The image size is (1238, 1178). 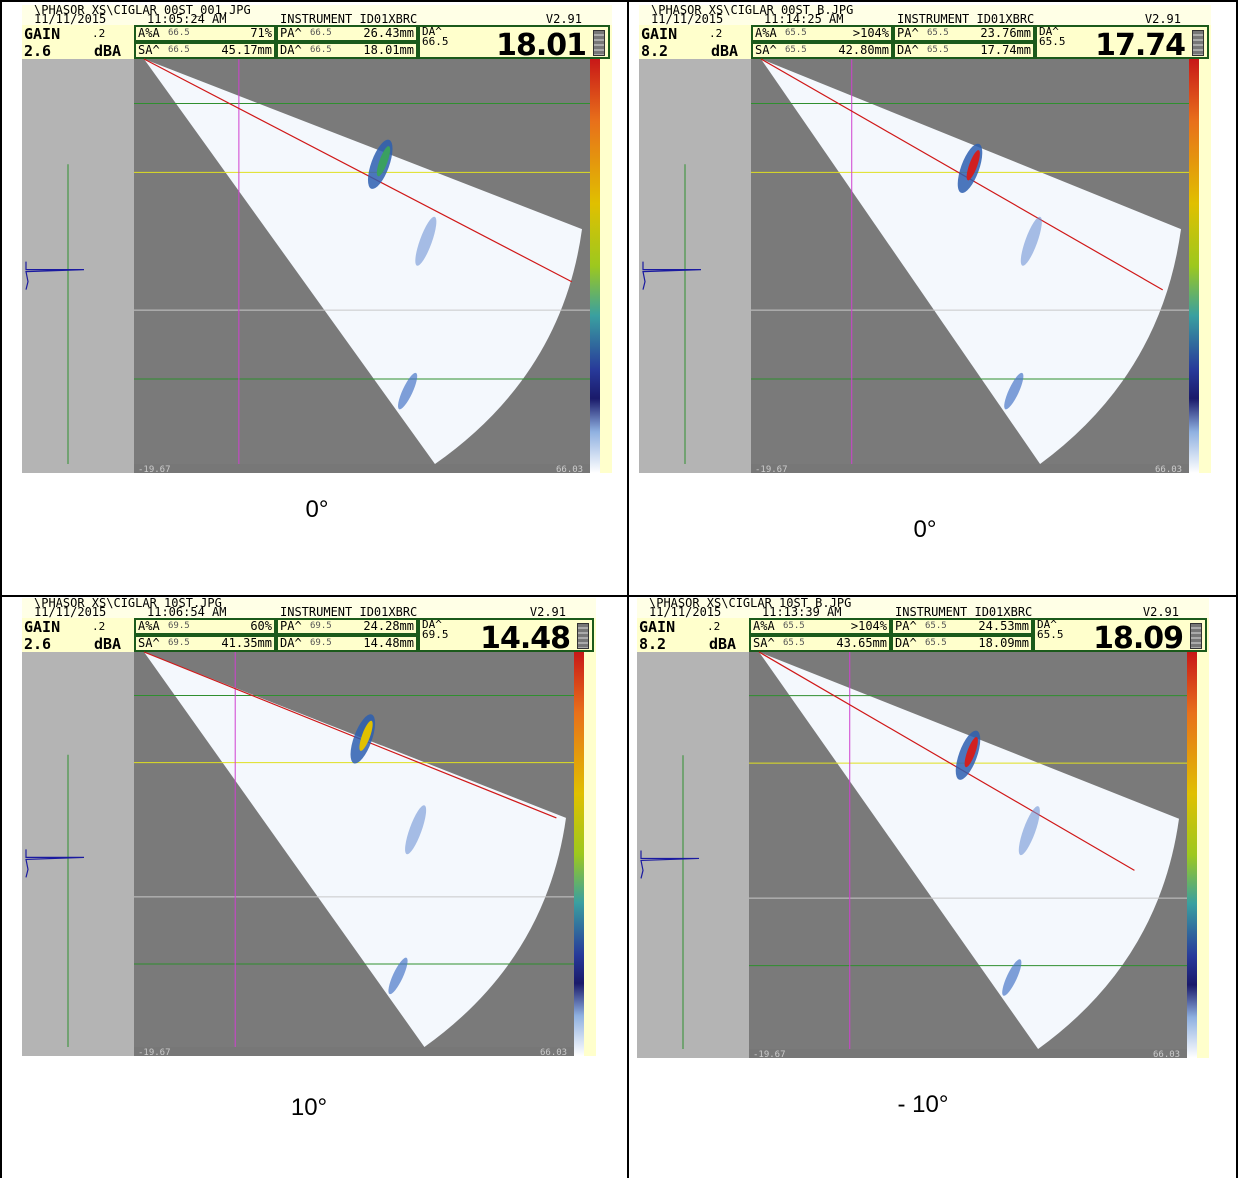 What do you see at coordinates (695, 42) in the screenshot?
I see `gain-readout: GAIN .2 8.2 dBA` at bounding box center [695, 42].